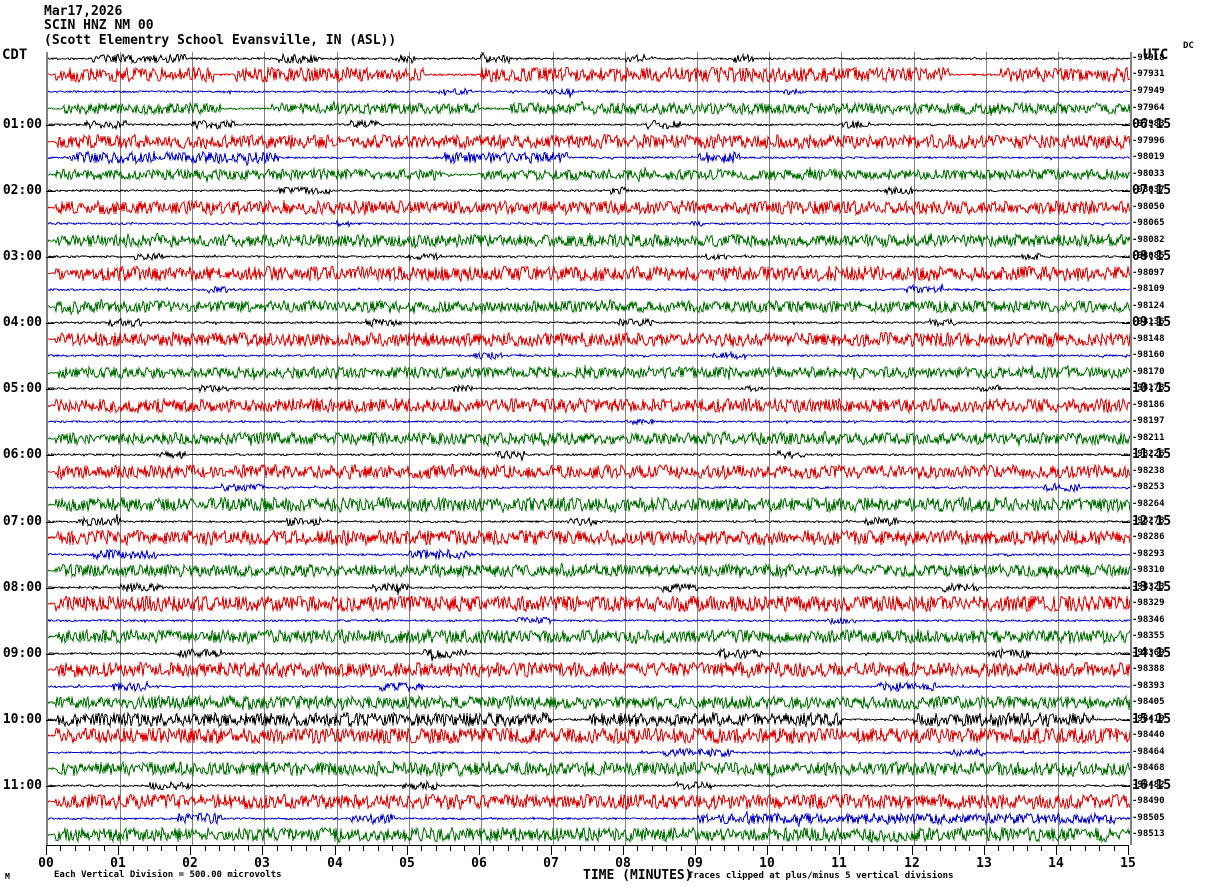 The height and width of the screenshot is (886, 1210). Describe the element at coordinates (22, 653) in the screenshot. I see `left-hour-label: 09:00` at that location.